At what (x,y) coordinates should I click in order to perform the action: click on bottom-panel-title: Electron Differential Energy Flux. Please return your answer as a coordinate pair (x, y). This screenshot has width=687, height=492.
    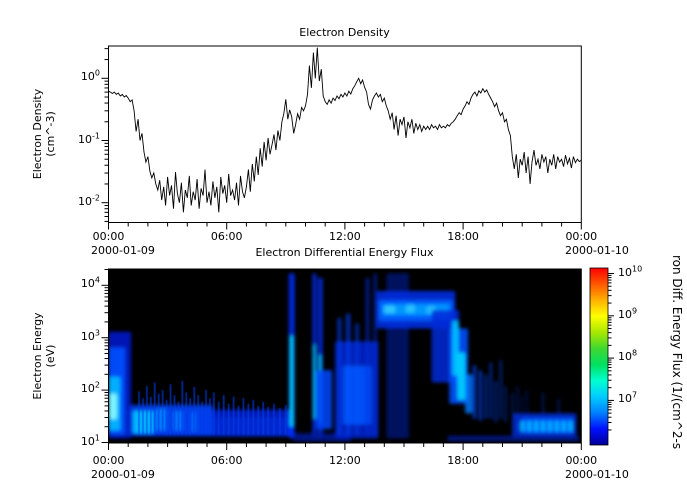
    Looking at the image, I should click on (344, 252).